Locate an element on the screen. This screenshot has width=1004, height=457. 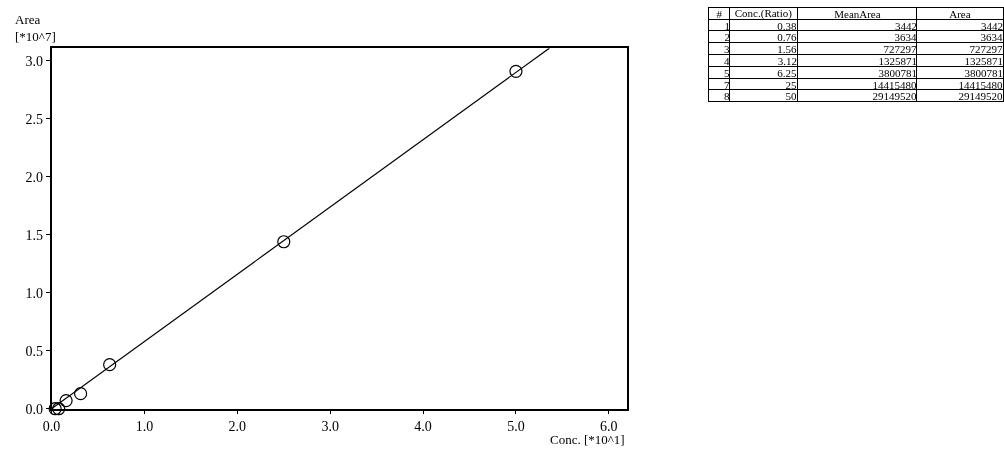
text: MeanArea is located at coordinates (857, 13).